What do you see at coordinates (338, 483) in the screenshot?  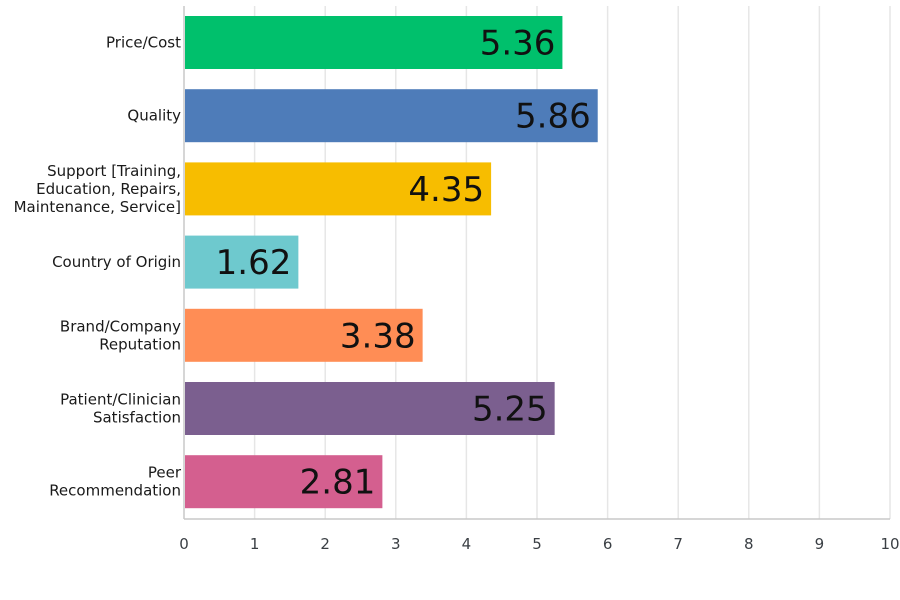 I see `value-label-6: 2.81` at bounding box center [338, 483].